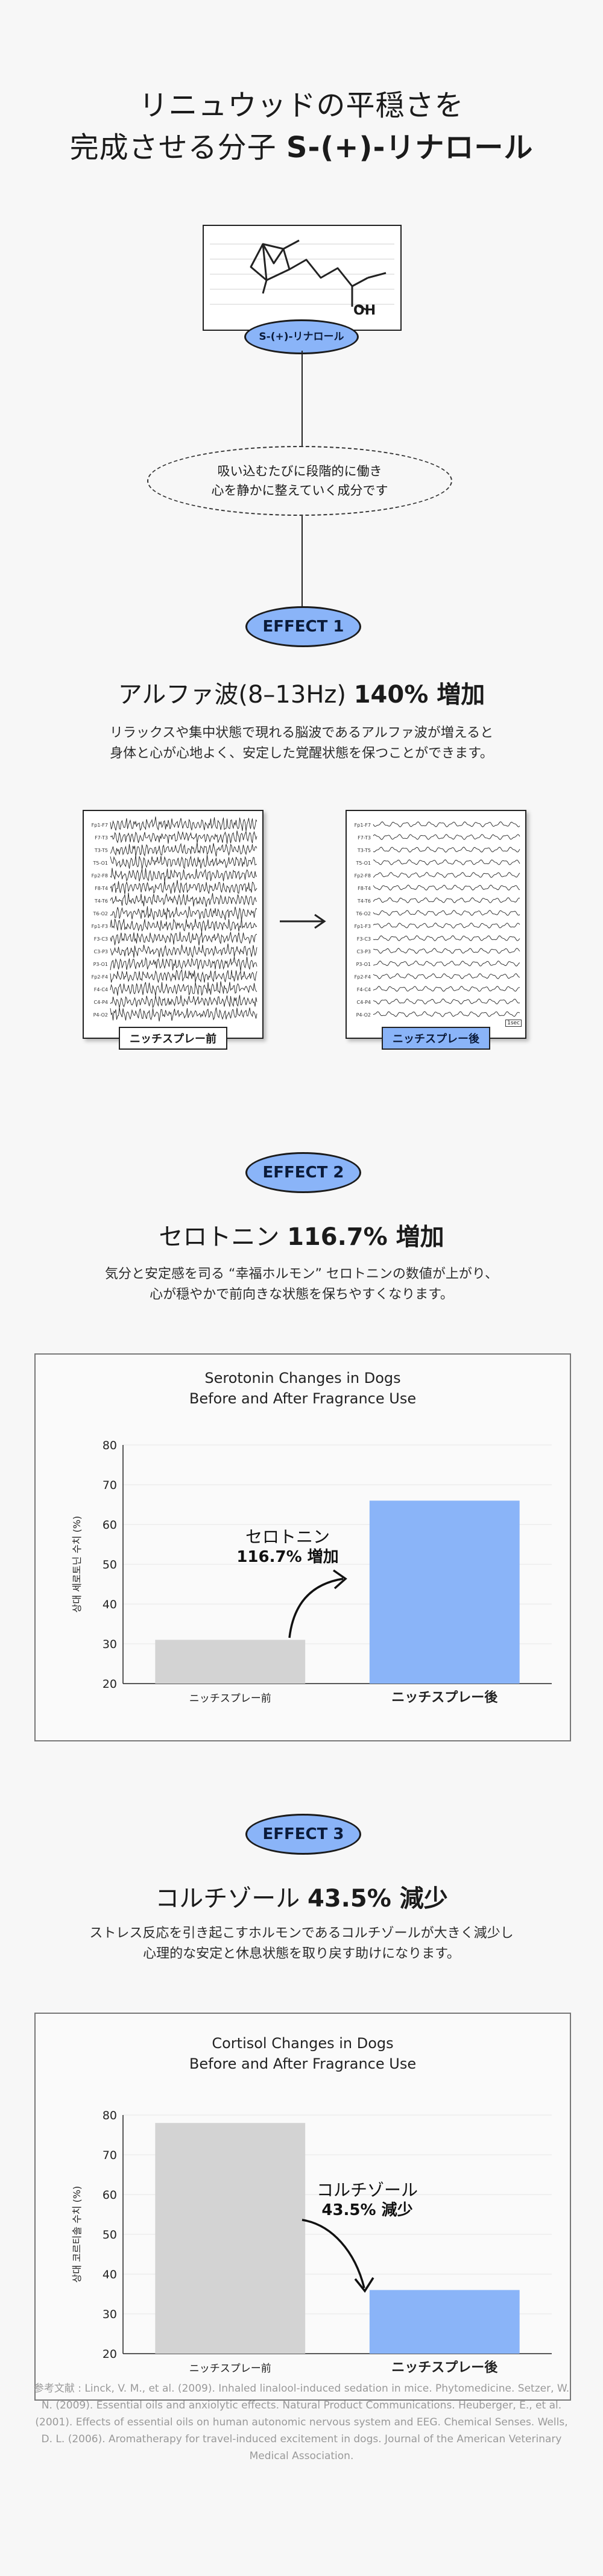 This screenshot has height=2576, width=603. What do you see at coordinates (301, 753) in the screenshot?
I see `effect-1-desc-line-2: 身体と心が心地よく、安定した覚醒状態を保つことができます。` at bounding box center [301, 753].